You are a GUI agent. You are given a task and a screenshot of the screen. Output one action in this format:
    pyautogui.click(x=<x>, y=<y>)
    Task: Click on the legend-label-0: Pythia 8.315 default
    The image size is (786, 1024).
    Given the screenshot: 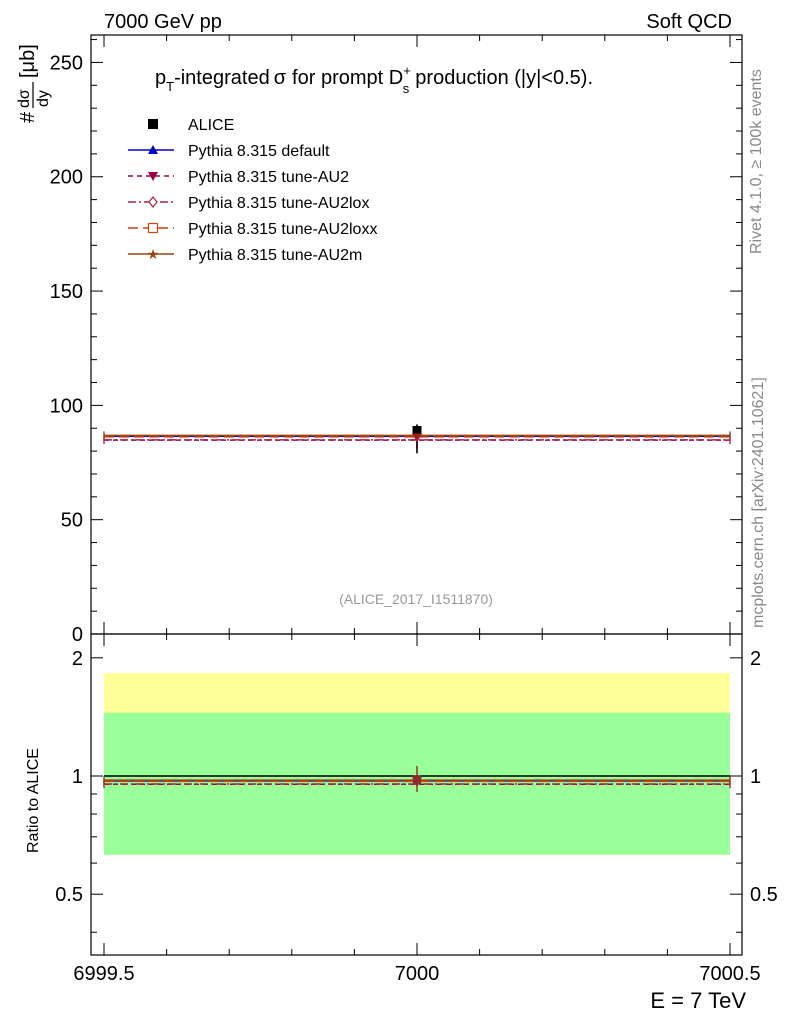 What is the action you would take?
    pyautogui.click(x=259, y=151)
    